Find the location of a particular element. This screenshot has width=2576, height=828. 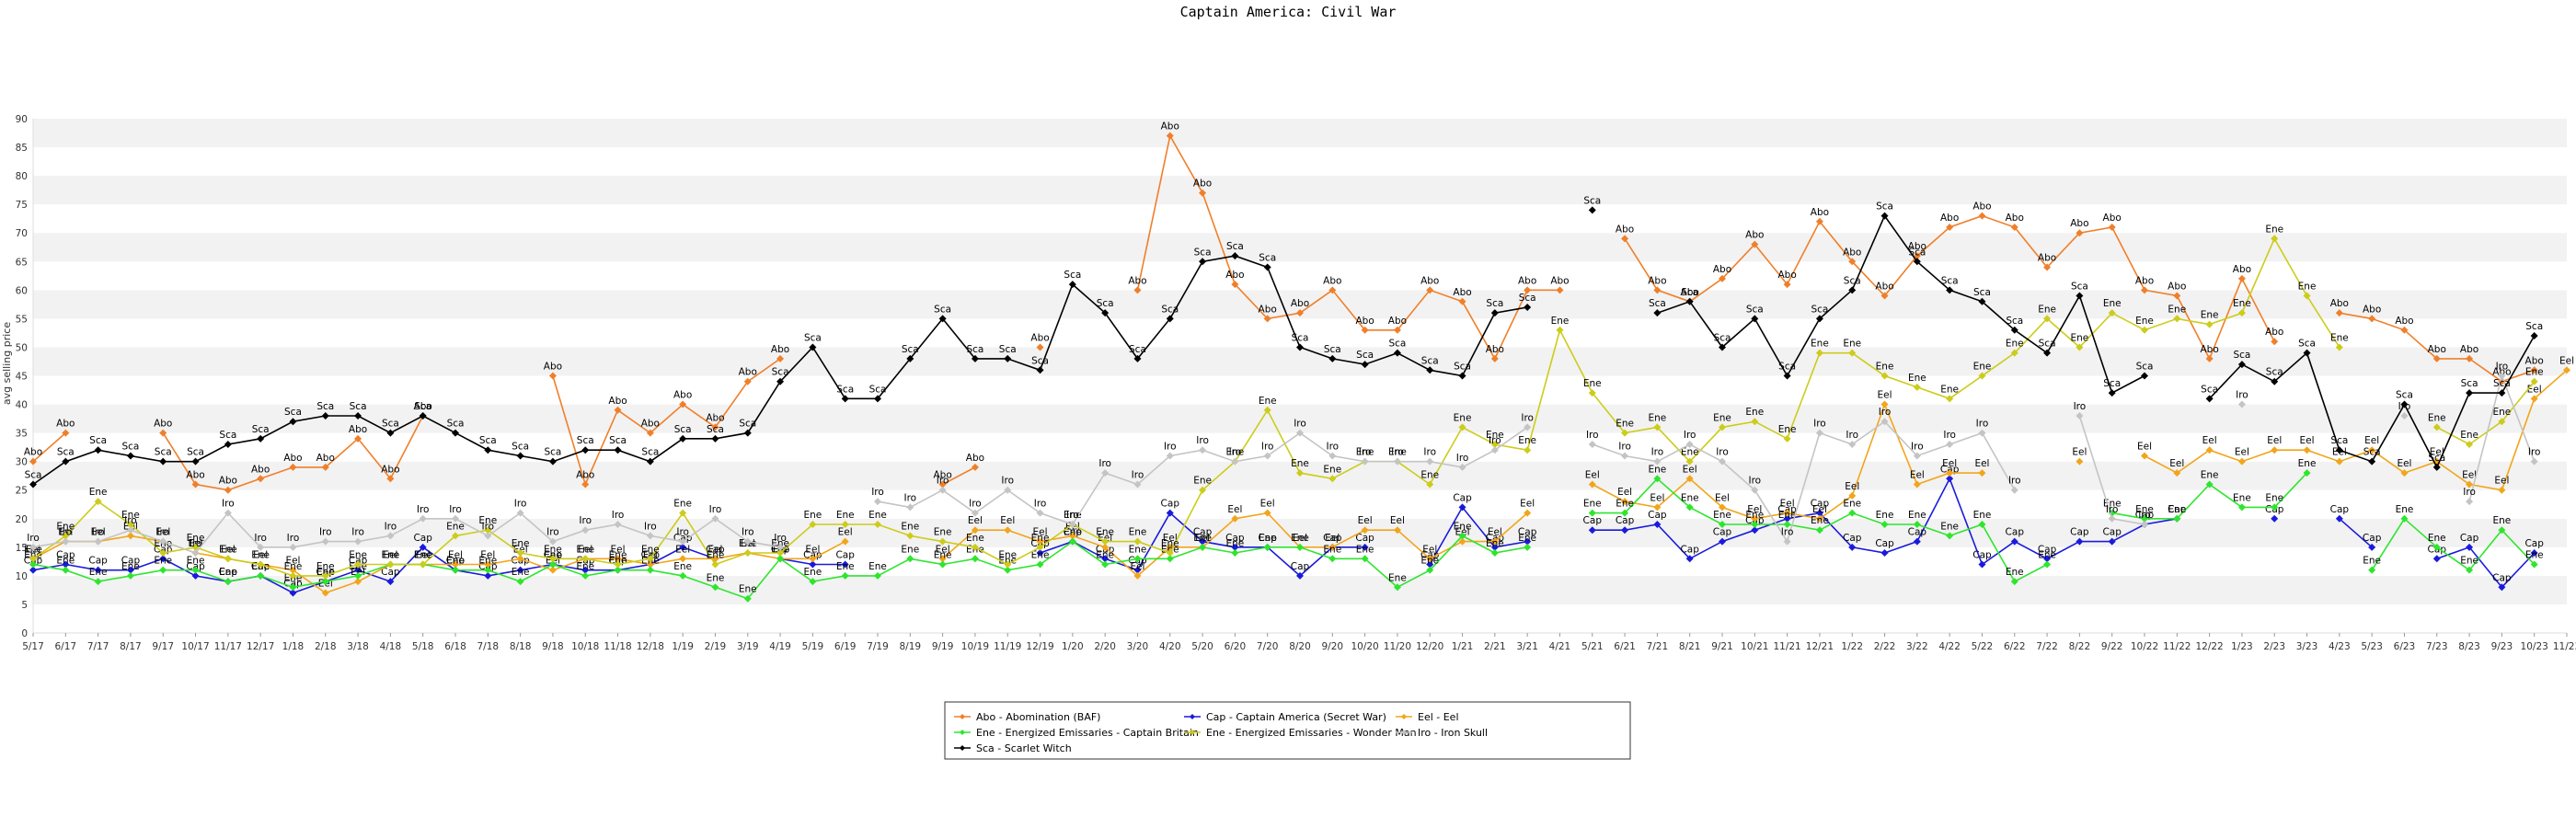

x-tick-label: 1/23 is located at coordinates (2242, 646).